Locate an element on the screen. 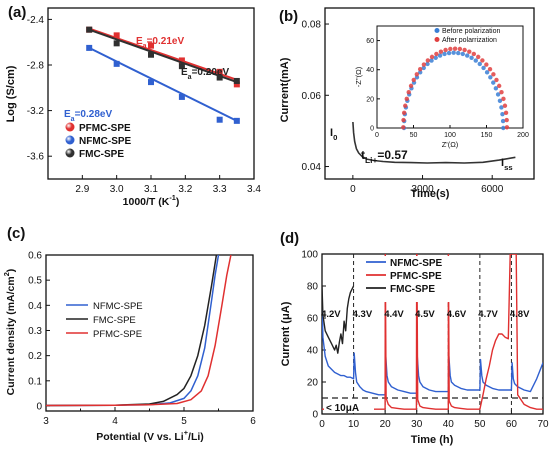 This screenshot has width=550, height=453. x-axis-label-part: 1000/T (K is located at coordinates (146, 202).